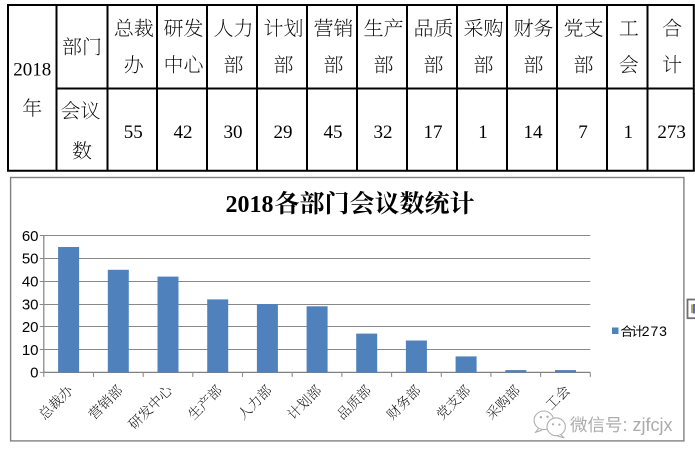  Describe the element at coordinates (534, 132) in the screenshot. I see `svg-text: 14` at that location.